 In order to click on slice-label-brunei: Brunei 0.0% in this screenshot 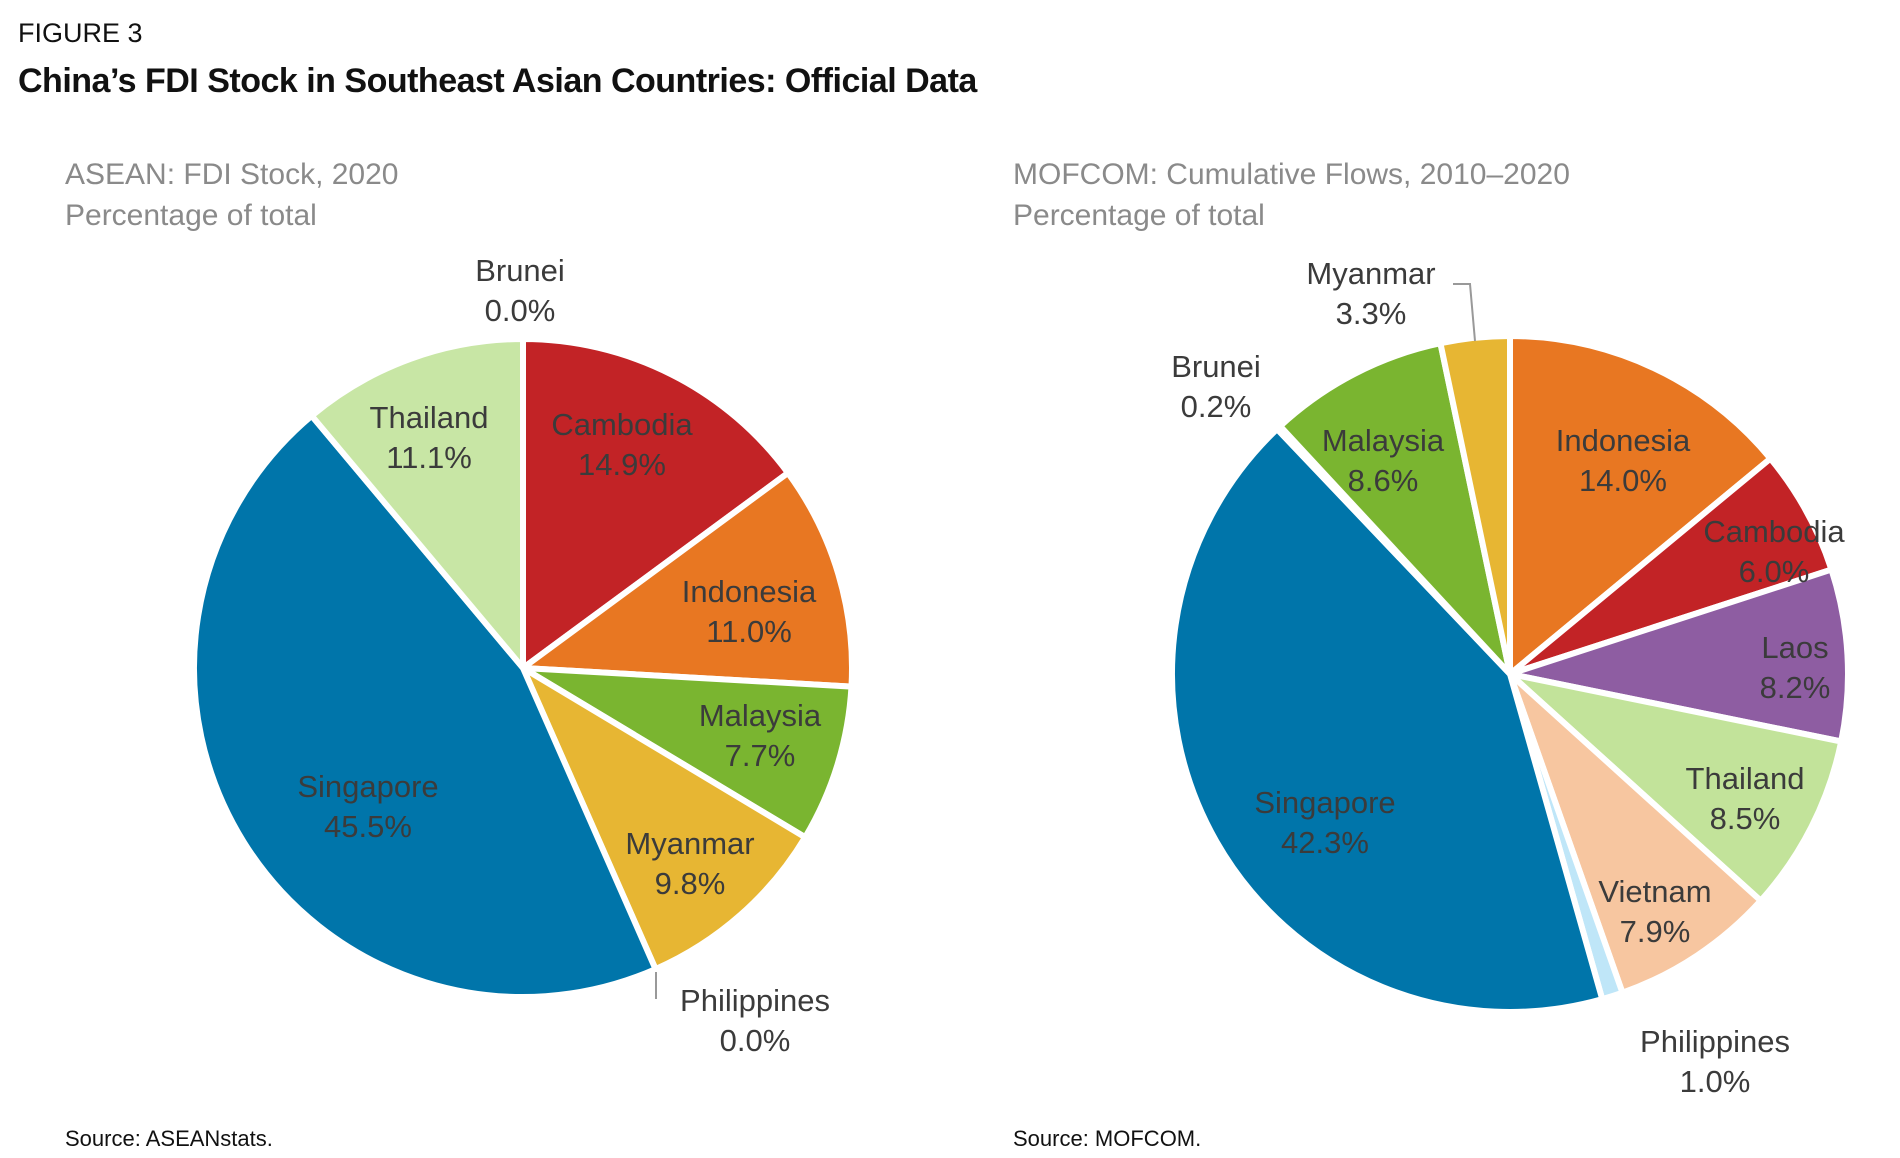, I will do `click(520, 290)`.